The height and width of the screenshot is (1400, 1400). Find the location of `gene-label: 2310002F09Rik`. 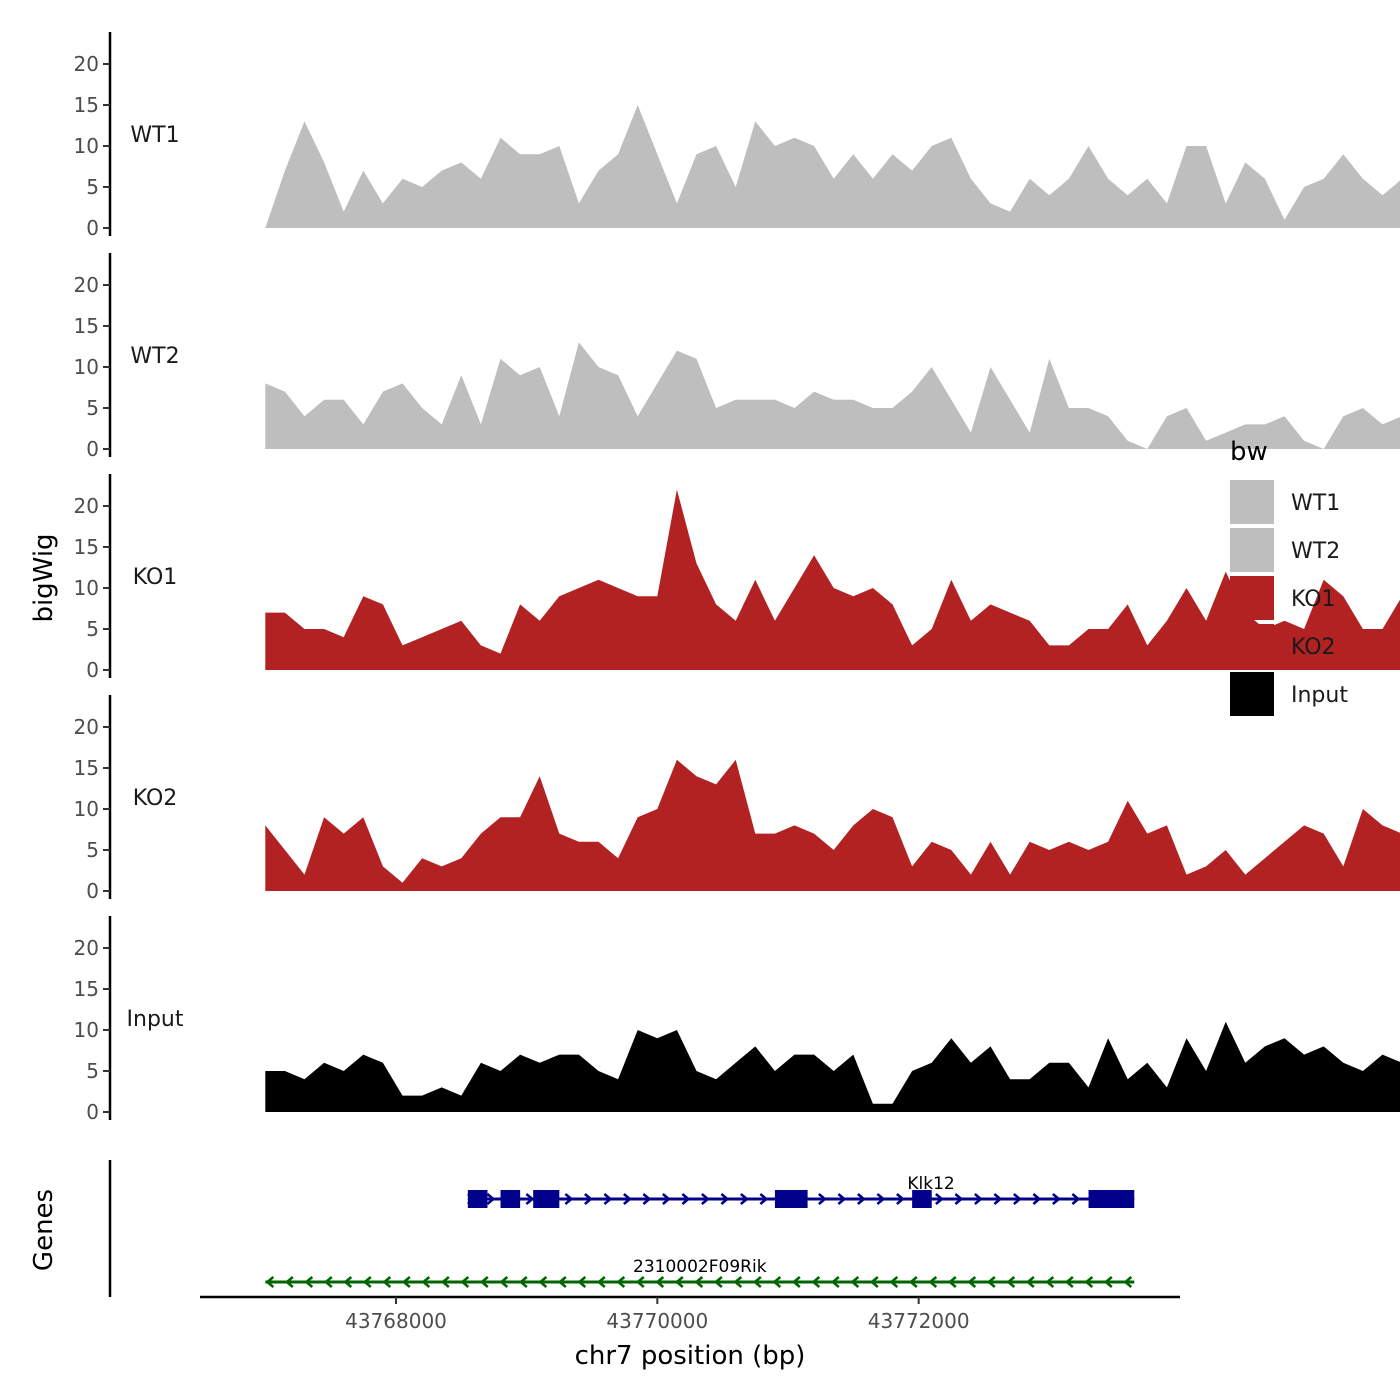

gene-label: 2310002F09Rik is located at coordinates (700, 1267).